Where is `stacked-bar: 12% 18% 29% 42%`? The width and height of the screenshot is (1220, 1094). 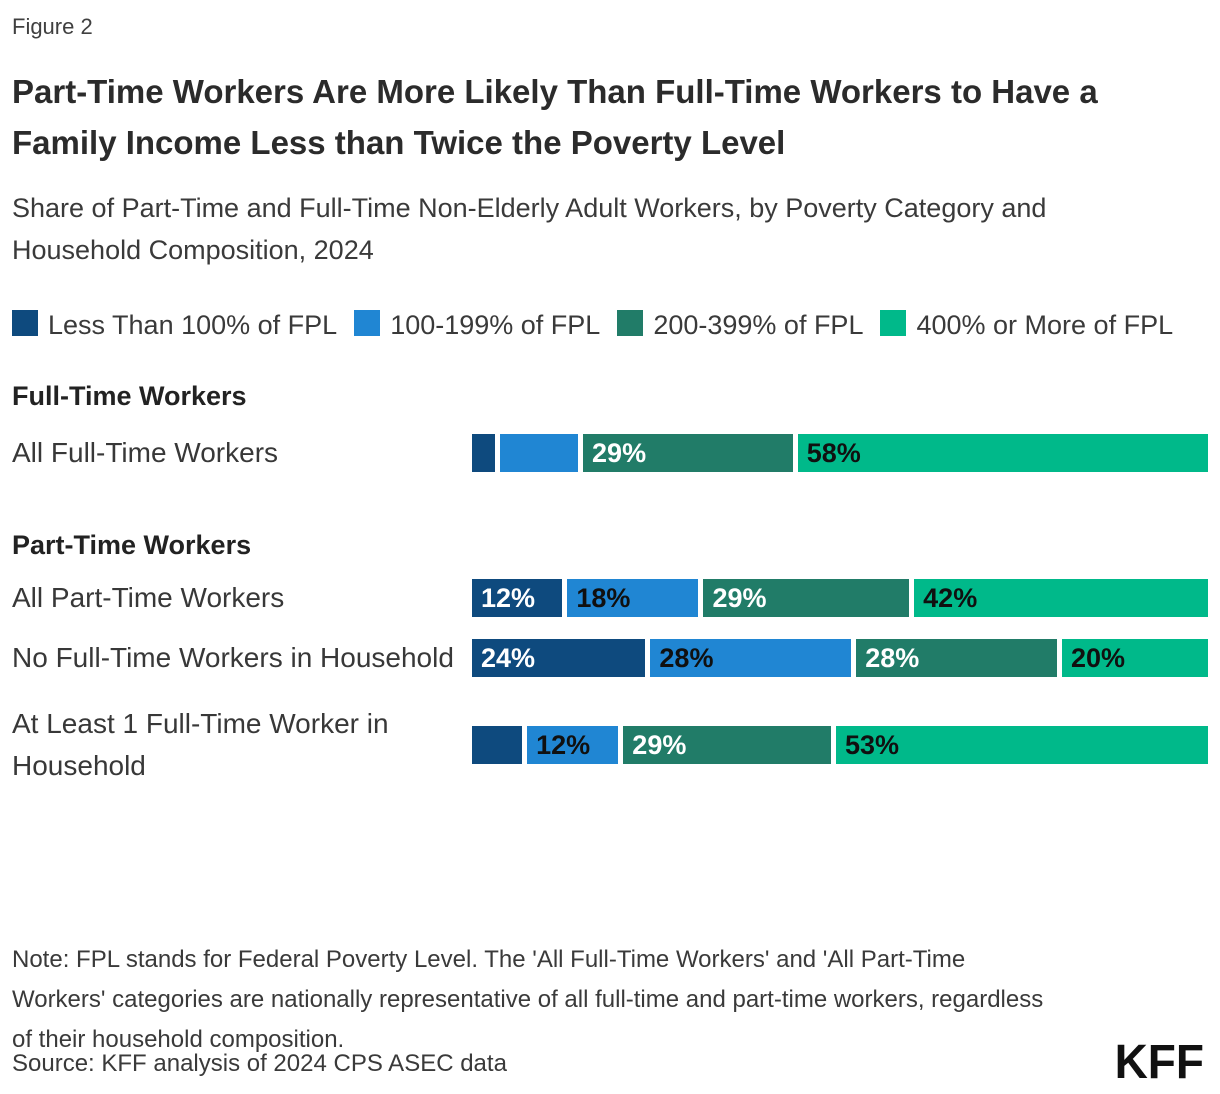
stacked-bar: 12% 18% 29% 42% is located at coordinates (840, 597).